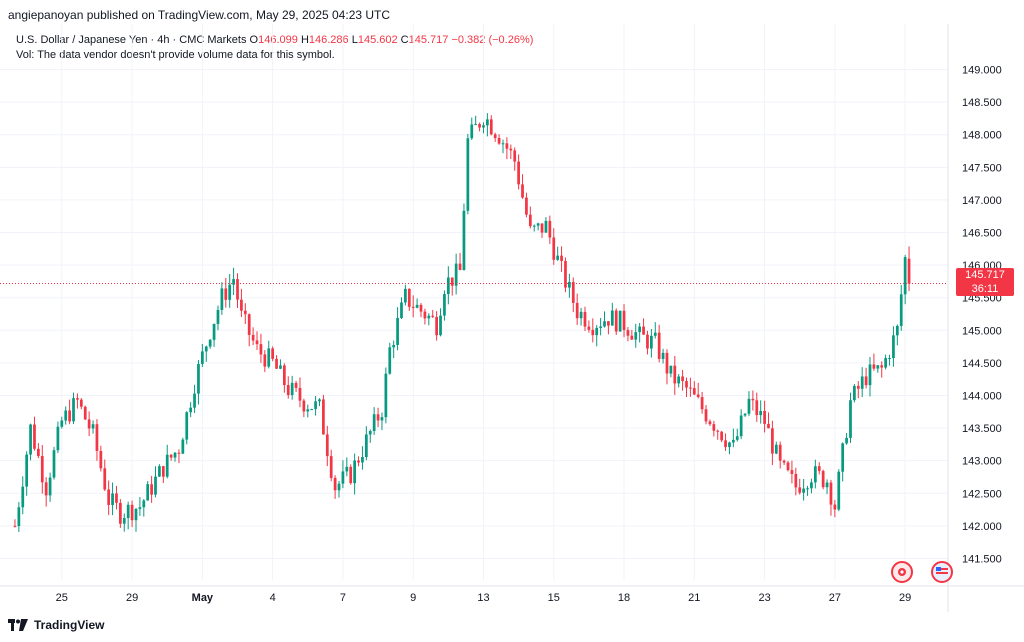 The image size is (1024, 642). What do you see at coordinates (985, 289) in the screenshot?
I see `bar-countdown: 36:11` at bounding box center [985, 289].